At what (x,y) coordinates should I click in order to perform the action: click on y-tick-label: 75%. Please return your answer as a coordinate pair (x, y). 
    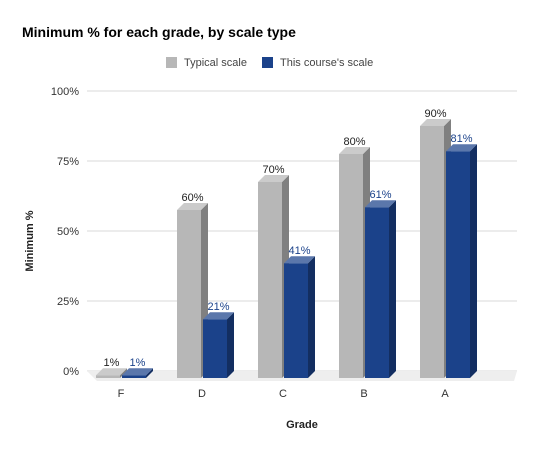
    Looking at the image, I should click on (68, 162).